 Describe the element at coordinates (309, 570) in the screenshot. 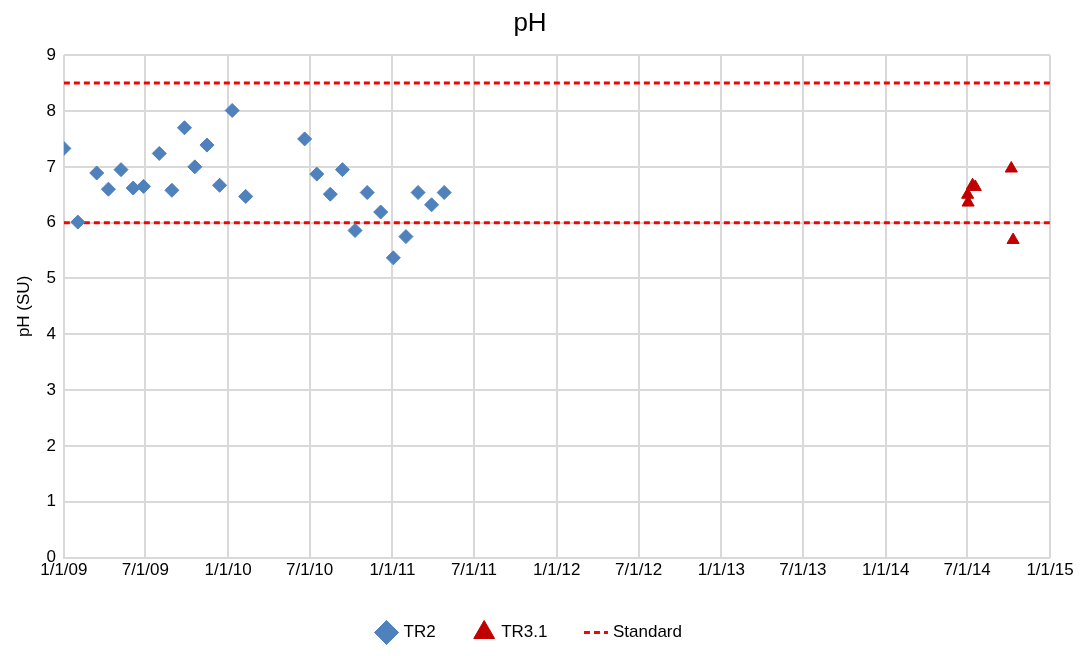

I see `x-tick-label: 7/1/10` at that location.